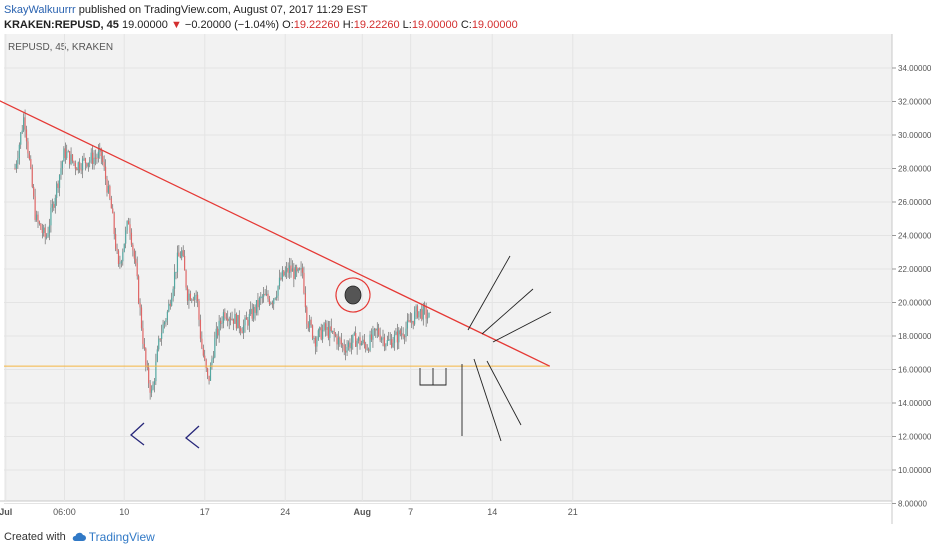  What do you see at coordinates (504, 393) in the screenshot?
I see `projection-ray` at bounding box center [504, 393].